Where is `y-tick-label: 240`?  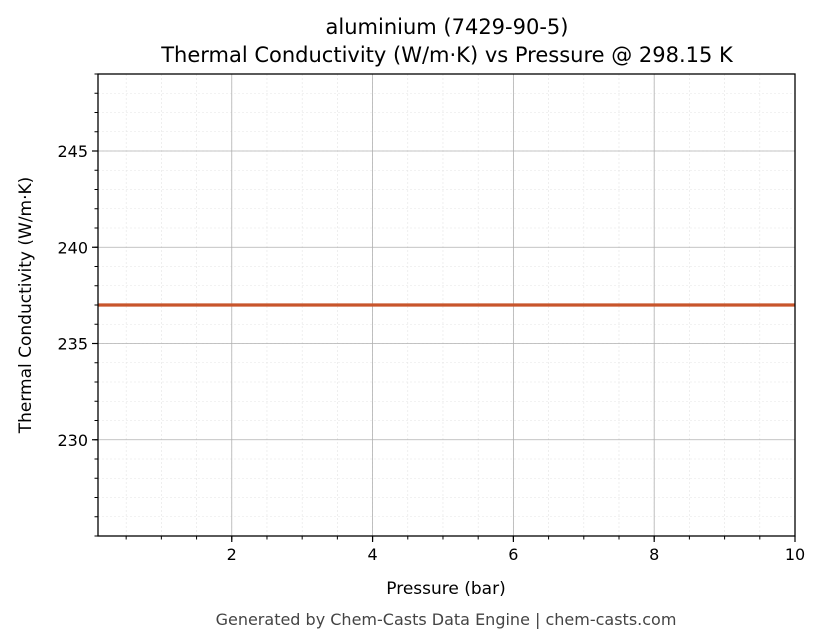
y-tick-label: 240 is located at coordinates (72, 247).